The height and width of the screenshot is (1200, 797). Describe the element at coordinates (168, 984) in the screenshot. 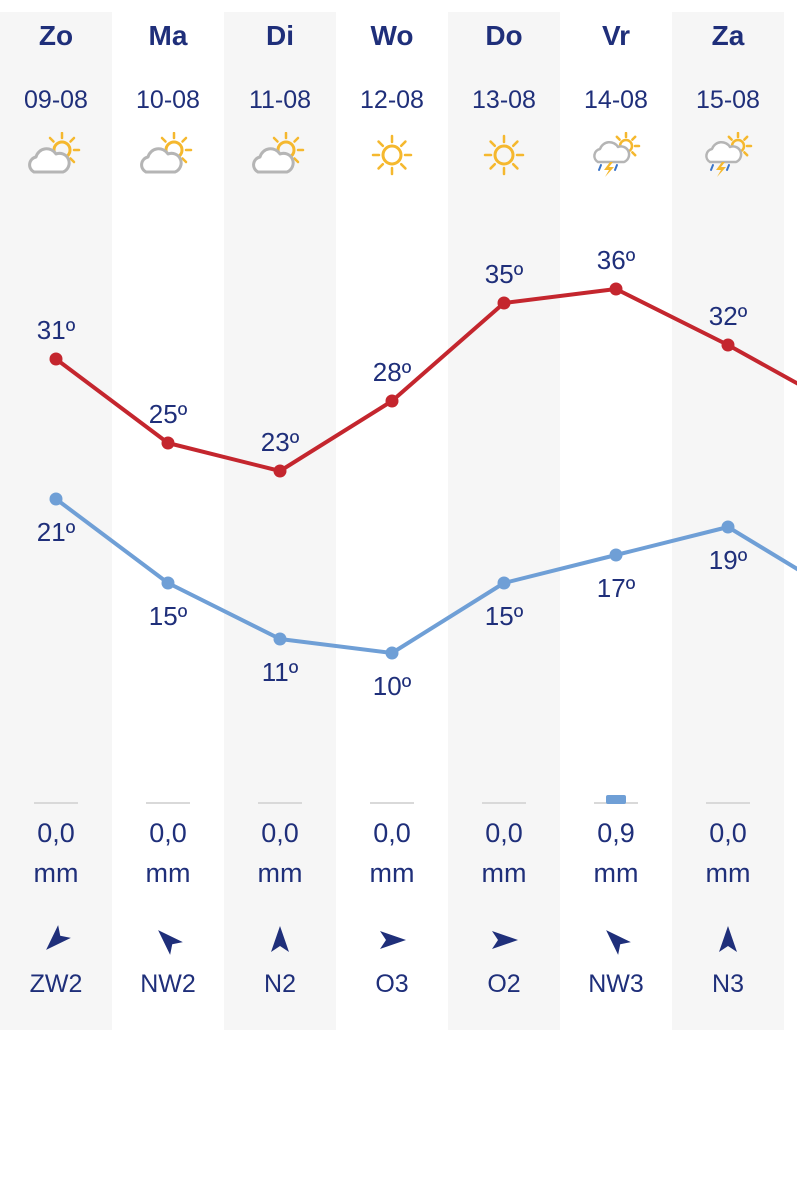

I see `wind-label: NW2` at that location.